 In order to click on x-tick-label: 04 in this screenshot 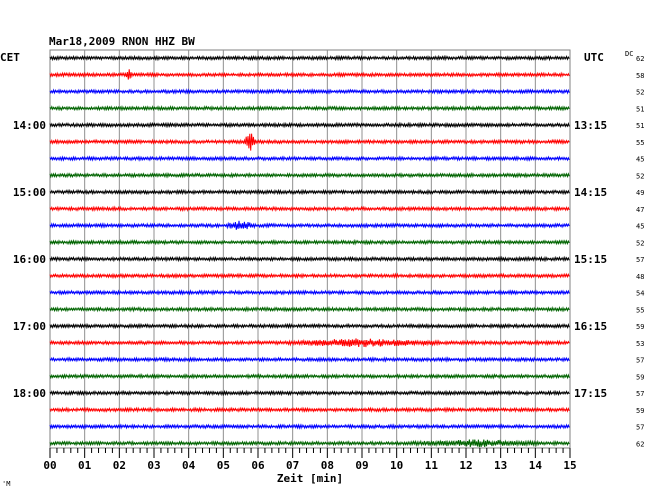, I will do `click(189, 465)`.